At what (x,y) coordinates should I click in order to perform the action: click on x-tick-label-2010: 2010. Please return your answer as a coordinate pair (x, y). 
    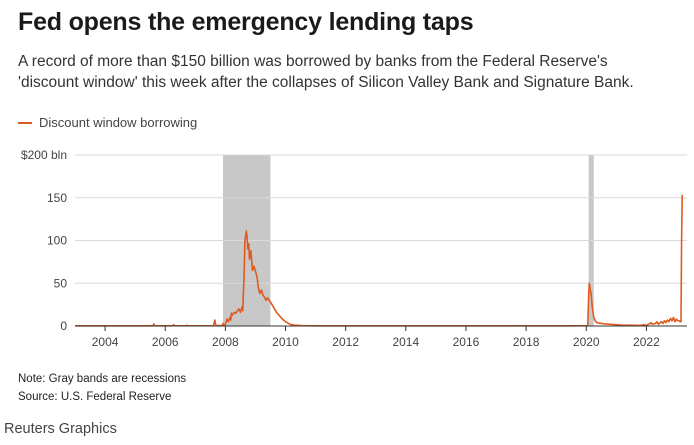
    Looking at the image, I should click on (285, 342).